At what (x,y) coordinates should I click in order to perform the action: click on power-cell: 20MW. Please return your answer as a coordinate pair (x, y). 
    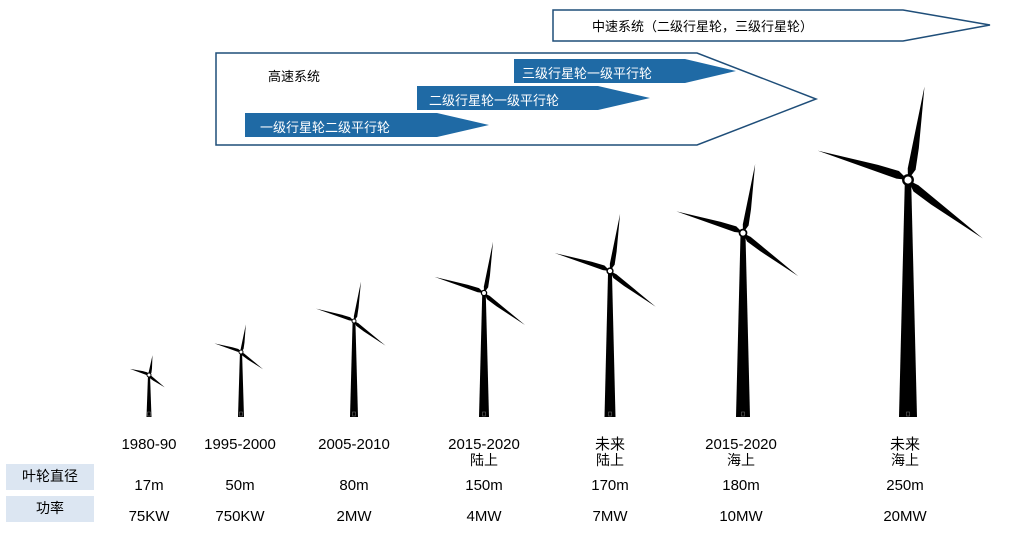
    Looking at the image, I should click on (905, 516).